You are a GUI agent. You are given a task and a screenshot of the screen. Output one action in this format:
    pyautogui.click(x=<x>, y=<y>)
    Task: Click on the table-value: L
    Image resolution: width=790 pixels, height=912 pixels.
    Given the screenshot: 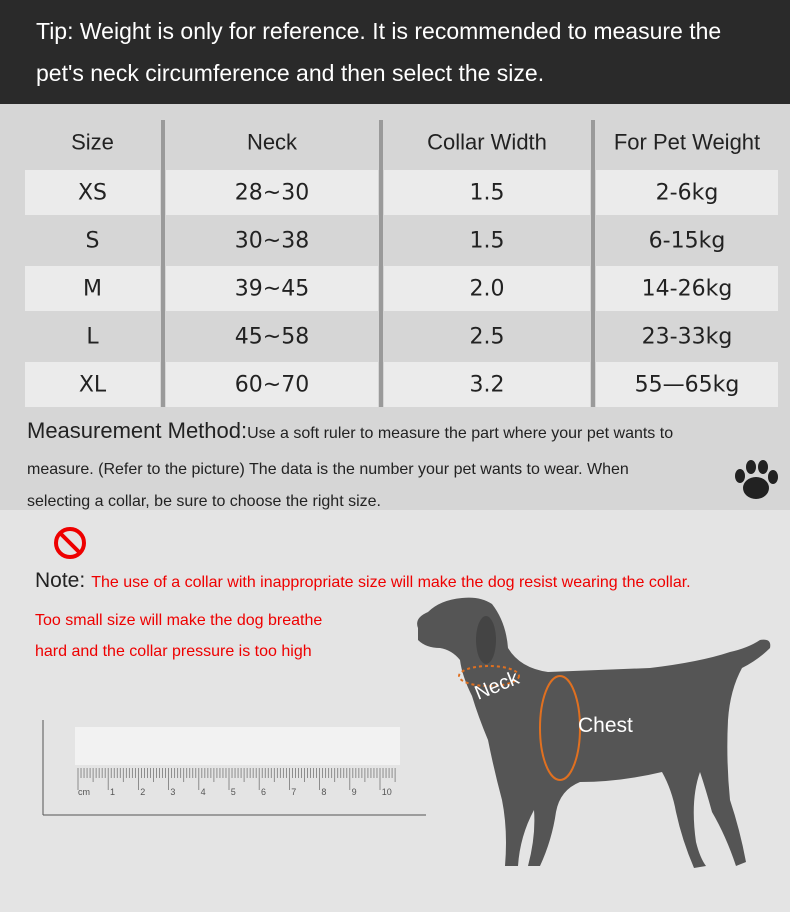 What is the action you would take?
    pyautogui.click(x=92, y=337)
    